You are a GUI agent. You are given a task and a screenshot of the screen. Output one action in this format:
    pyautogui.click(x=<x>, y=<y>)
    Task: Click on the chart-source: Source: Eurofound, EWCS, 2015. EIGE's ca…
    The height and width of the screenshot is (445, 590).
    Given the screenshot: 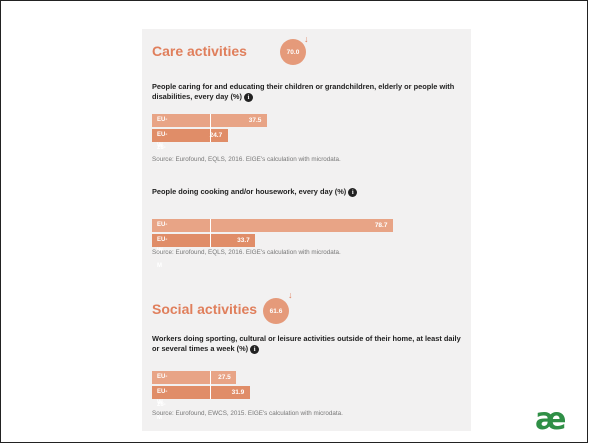 What is the action you would take?
    pyautogui.click(x=247, y=413)
    